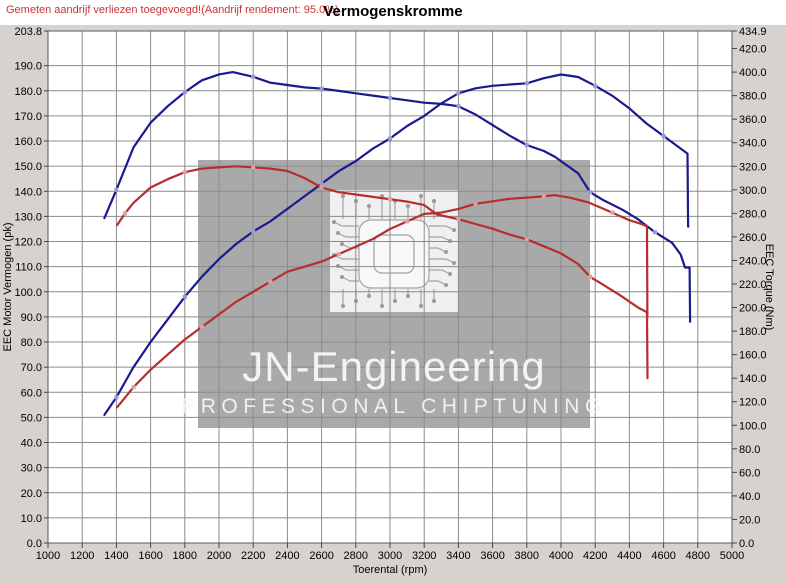 The width and height of the screenshot is (786, 584). I want to click on svg-text: 400.0, so click(753, 73).